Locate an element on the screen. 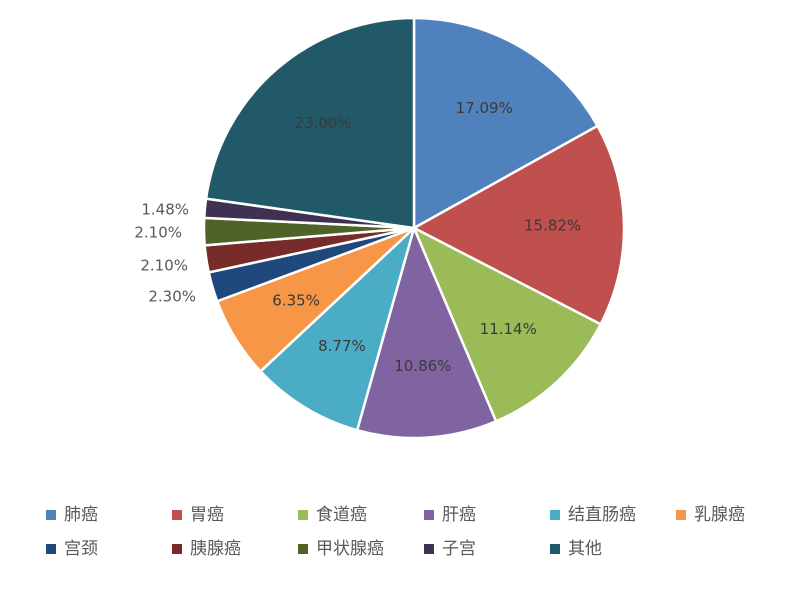  slice-label-1: 17.09% is located at coordinates (484, 108).